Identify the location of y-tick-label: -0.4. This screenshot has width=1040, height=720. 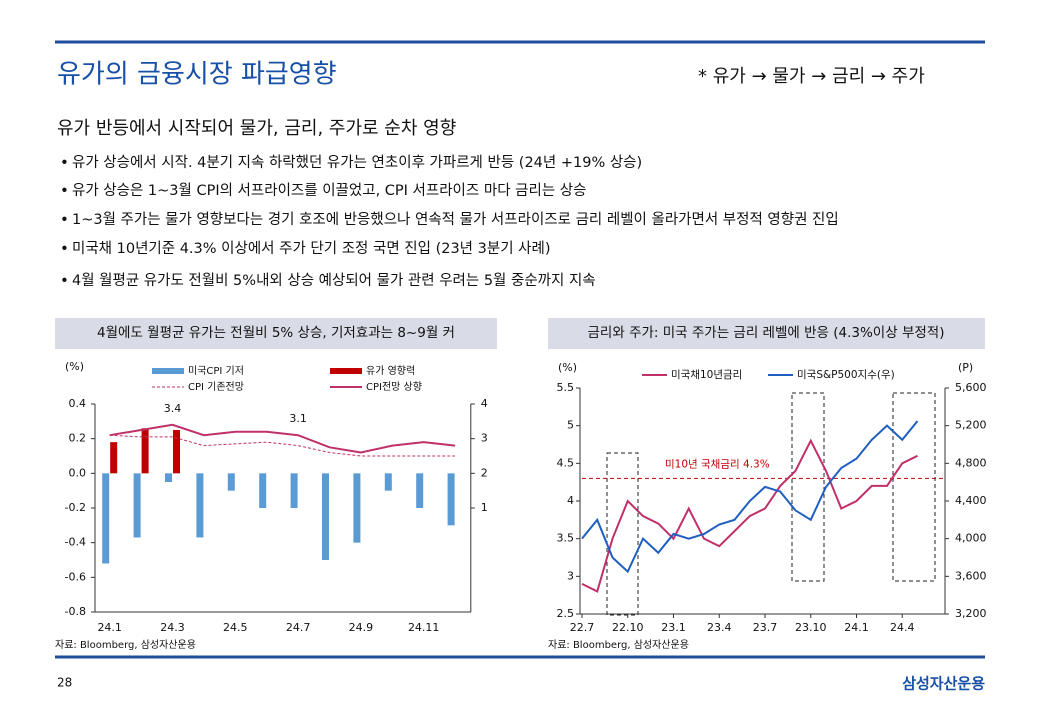
(75, 542).